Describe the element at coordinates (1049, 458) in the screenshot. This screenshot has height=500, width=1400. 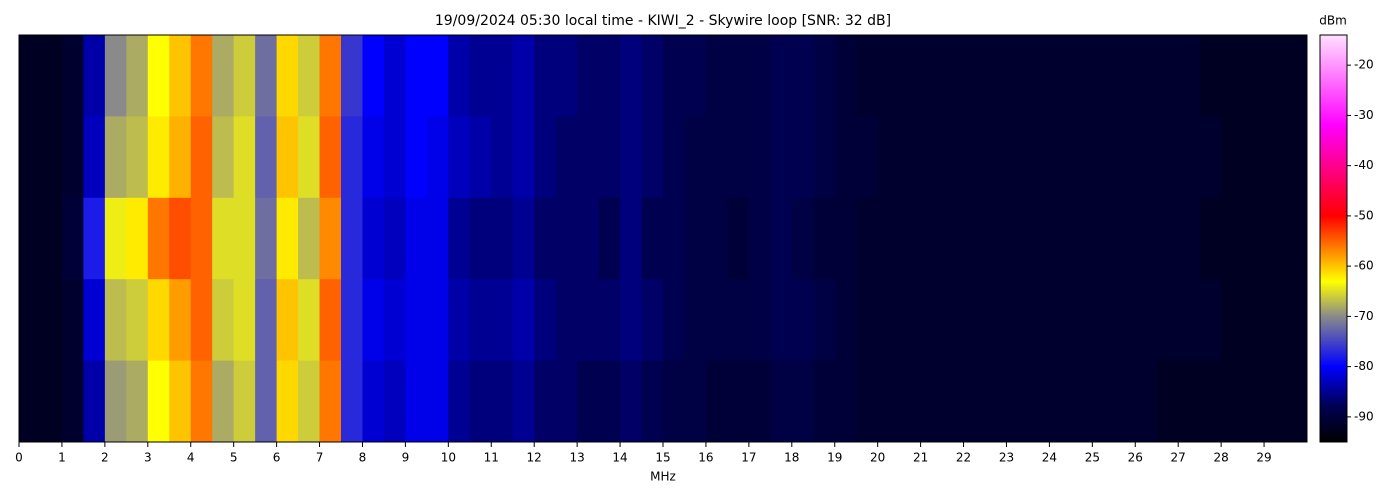
I see `x-tick-label: 24` at that location.